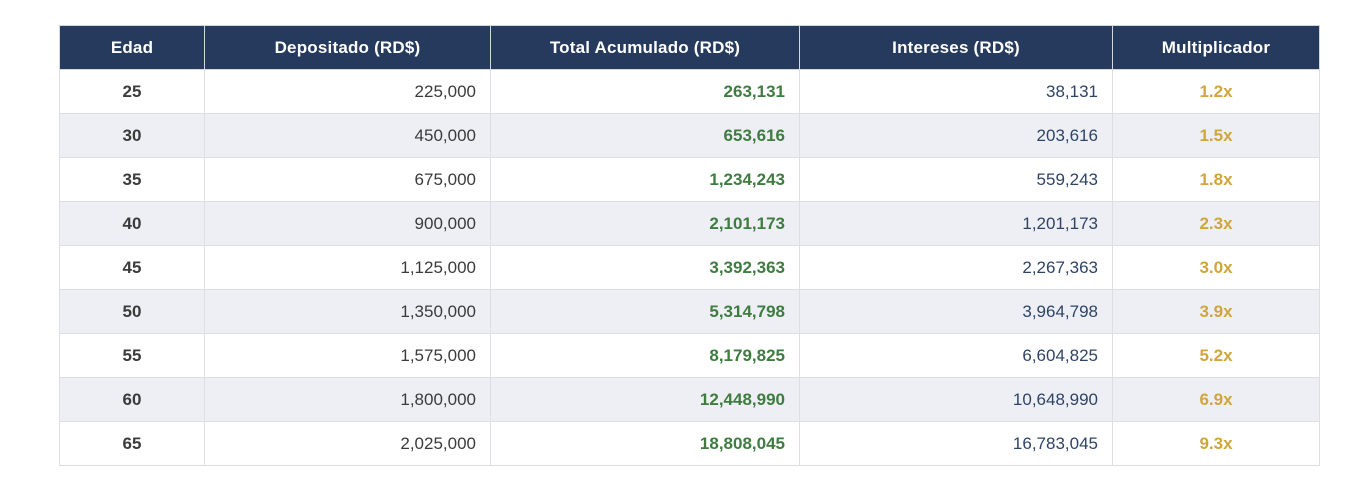 The height and width of the screenshot is (492, 1362). Describe the element at coordinates (132, 91) in the screenshot. I see `cell-edad: 25` at that location.